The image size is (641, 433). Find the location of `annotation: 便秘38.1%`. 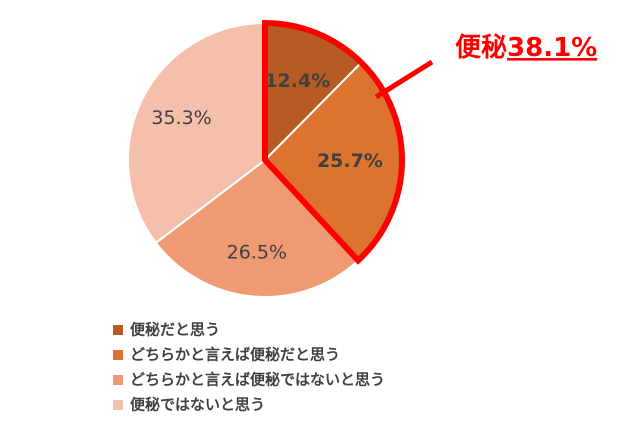

annotation: 便秘38.1% is located at coordinates (526, 47).